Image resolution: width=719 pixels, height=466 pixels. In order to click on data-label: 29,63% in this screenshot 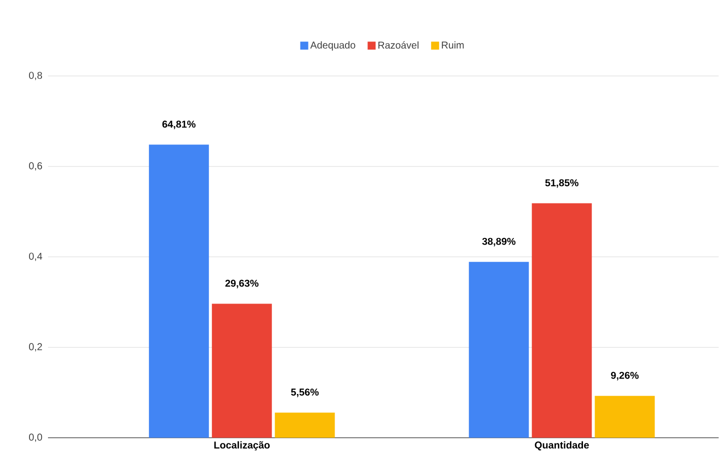, I will do `click(241, 284)`.